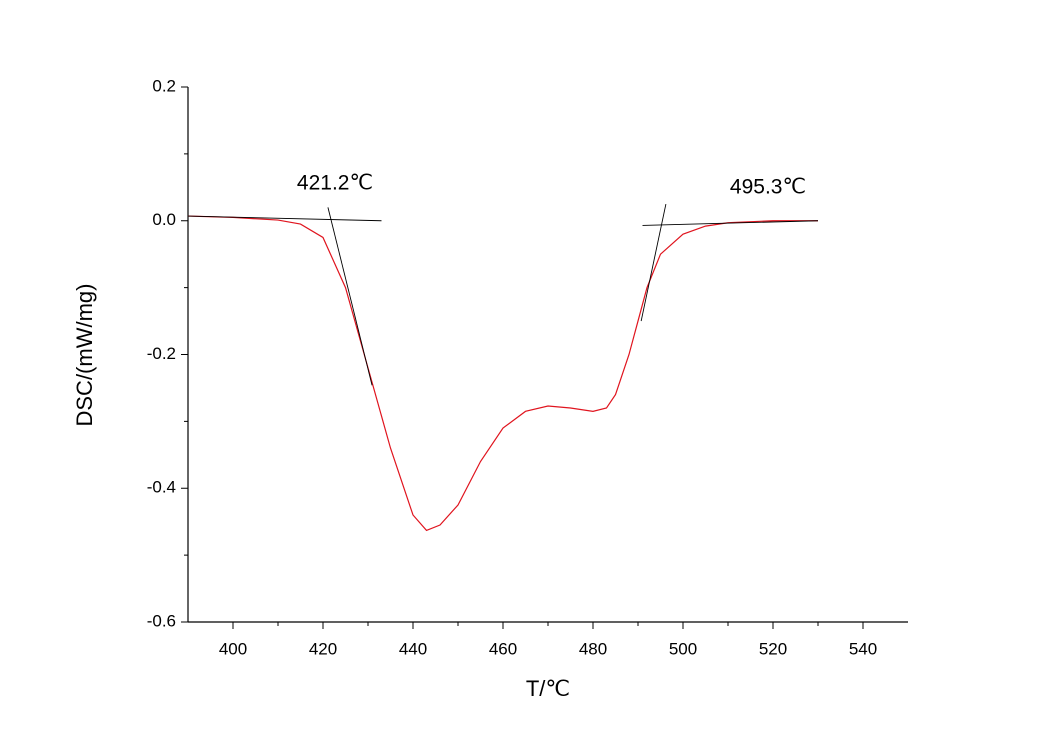 This screenshot has height=746, width=1055. Describe the element at coordinates (84, 355) in the screenshot. I see `y-axis-label: DSC/(mW/mg)` at that location.